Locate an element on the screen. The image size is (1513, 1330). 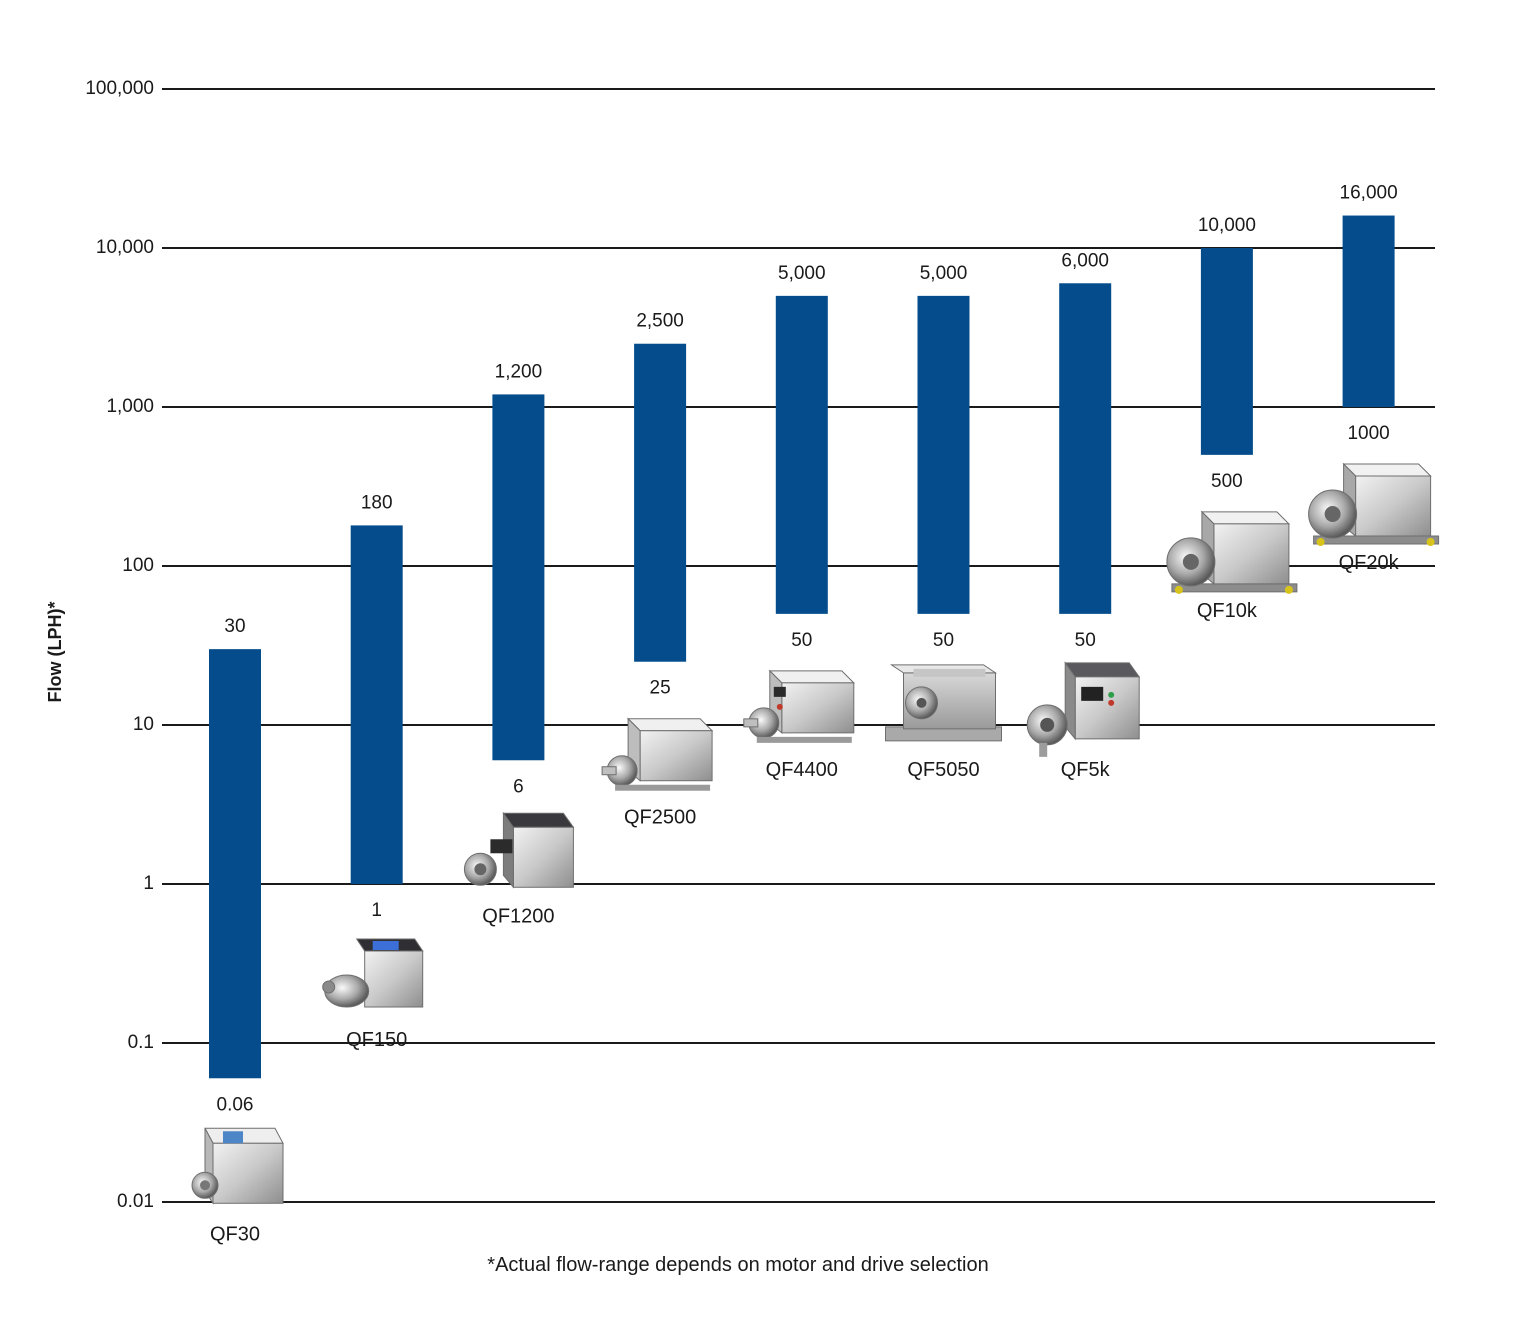
max-value-label-qf1200: 1,200 is located at coordinates (519, 371).